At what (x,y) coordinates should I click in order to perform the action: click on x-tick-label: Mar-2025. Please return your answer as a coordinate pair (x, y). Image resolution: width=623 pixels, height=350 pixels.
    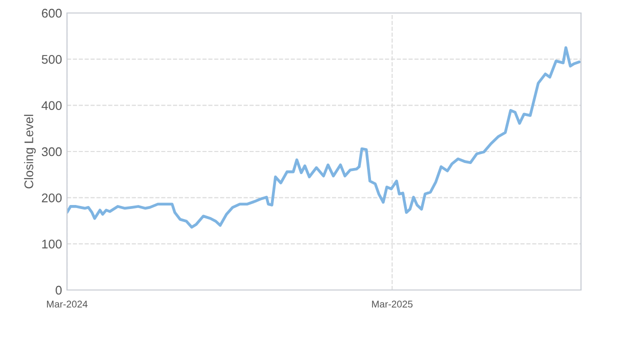
    Looking at the image, I should click on (392, 304).